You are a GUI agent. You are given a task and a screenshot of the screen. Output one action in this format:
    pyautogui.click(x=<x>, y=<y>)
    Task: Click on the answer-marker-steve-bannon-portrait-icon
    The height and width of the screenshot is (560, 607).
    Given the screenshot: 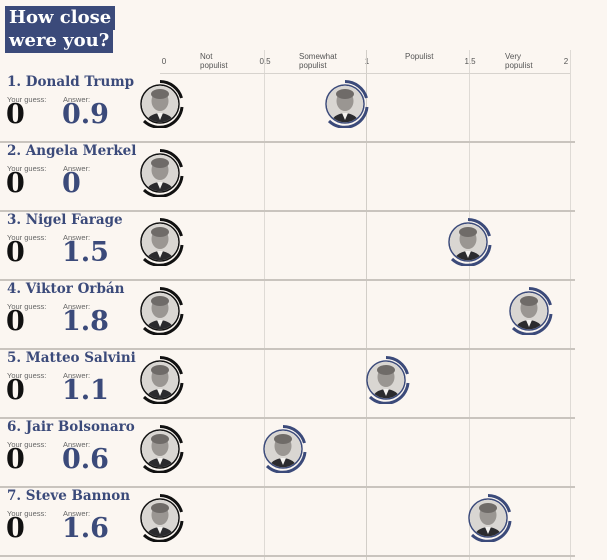 What is the action you would take?
    pyautogui.click(x=488, y=518)
    